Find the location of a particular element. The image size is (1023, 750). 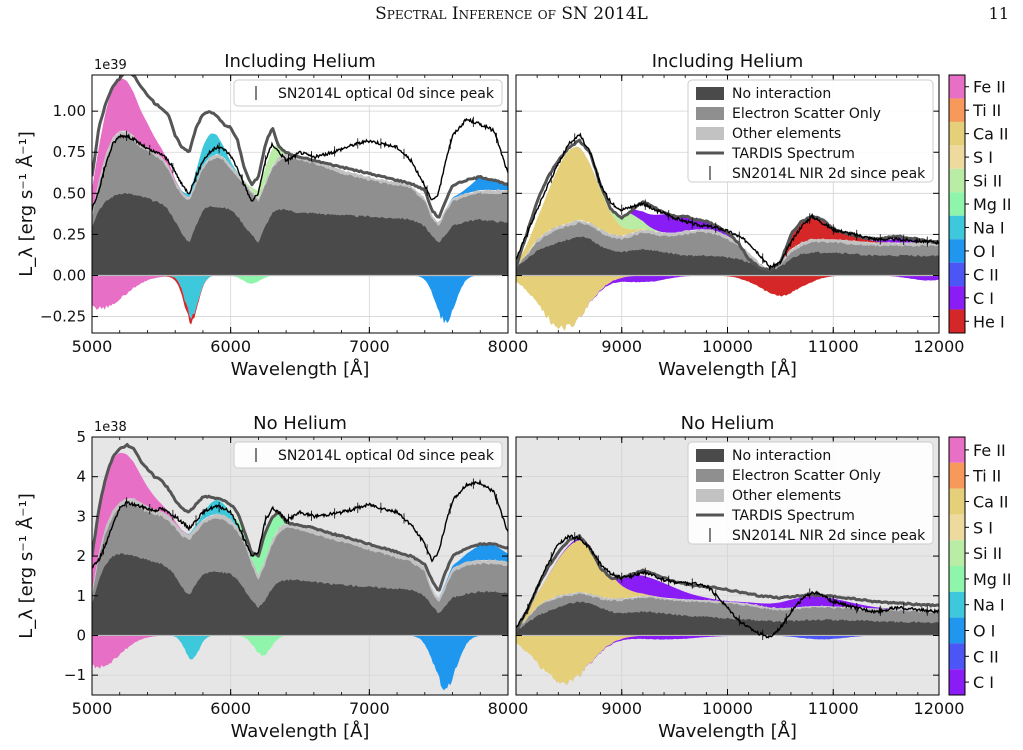

absorption-area-ca-ii is located at coordinates (727, 660).